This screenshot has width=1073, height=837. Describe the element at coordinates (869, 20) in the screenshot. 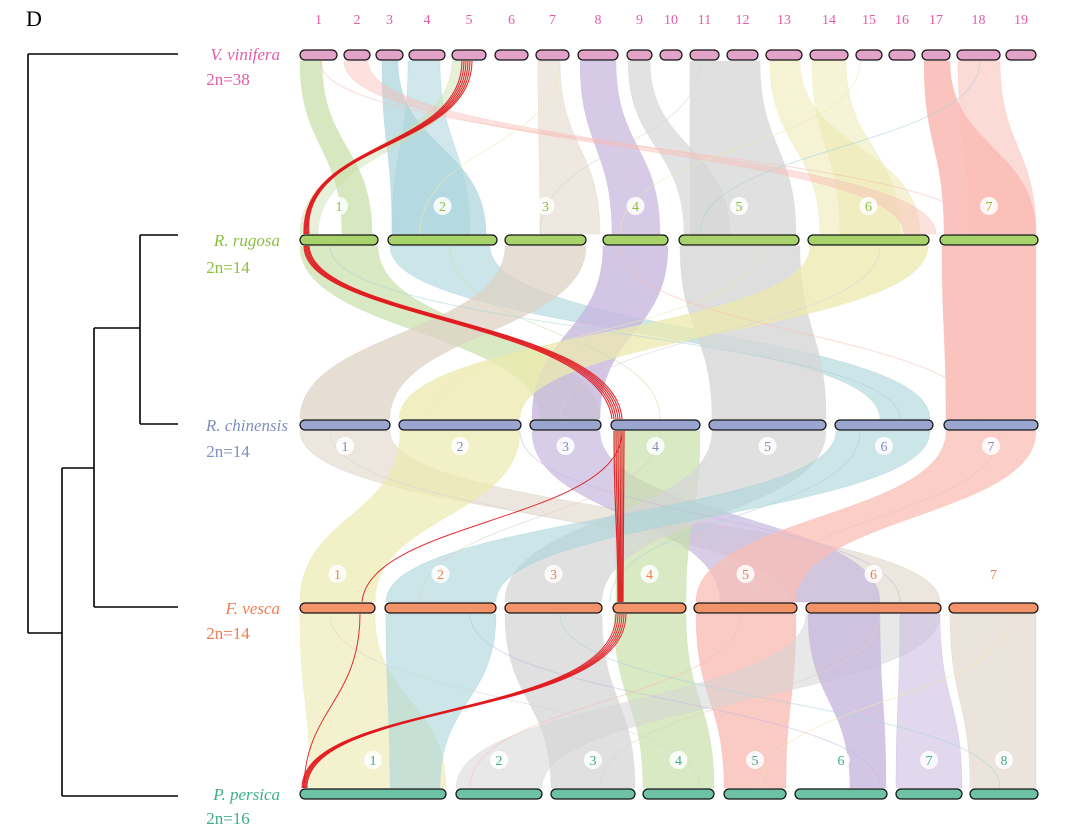

I see `chromosome-number: 15` at that location.